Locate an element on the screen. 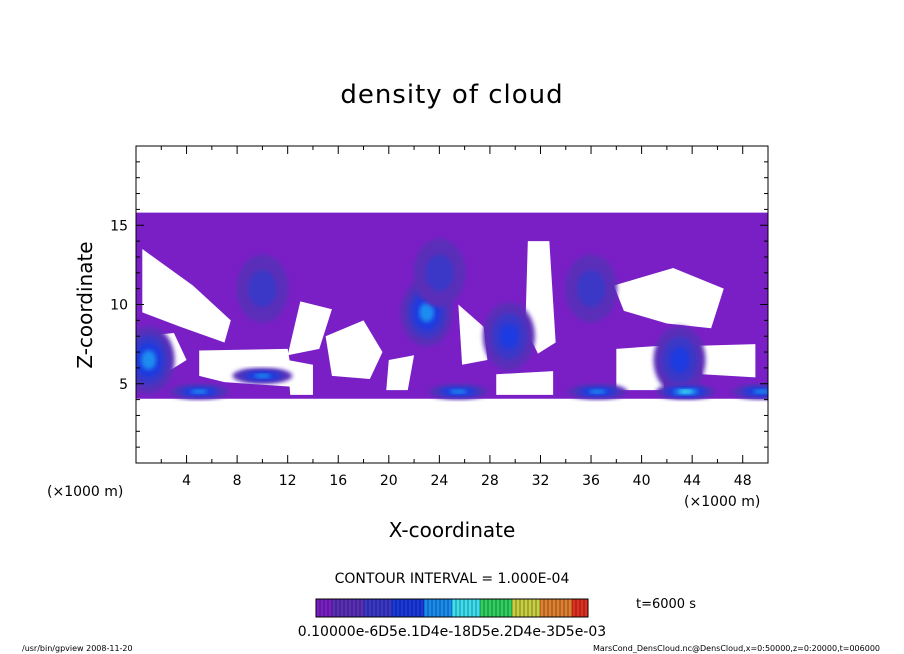 This screenshot has height=654, width=904. x-tick-label: 16 is located at coordinates (338, 481).